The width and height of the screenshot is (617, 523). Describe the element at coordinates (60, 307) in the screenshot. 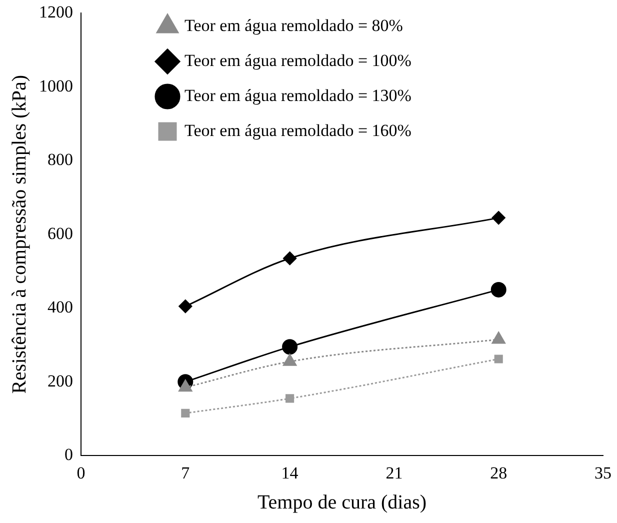

I see `y-tick-label: 400` at that location.